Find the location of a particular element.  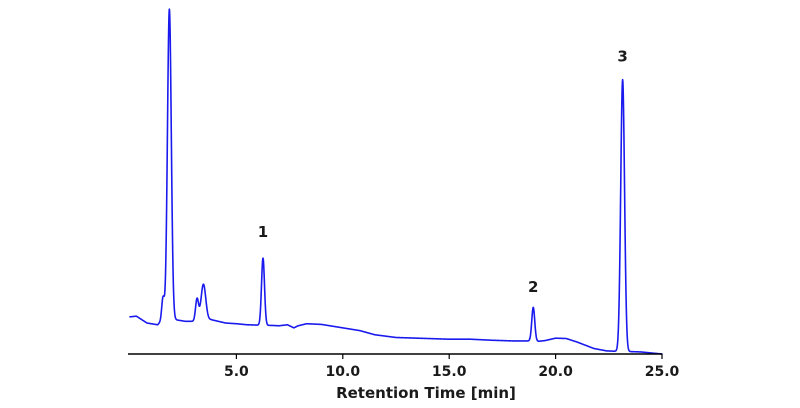

x-axis-title: Retention Time [min] is located at coordinates (426, 393).